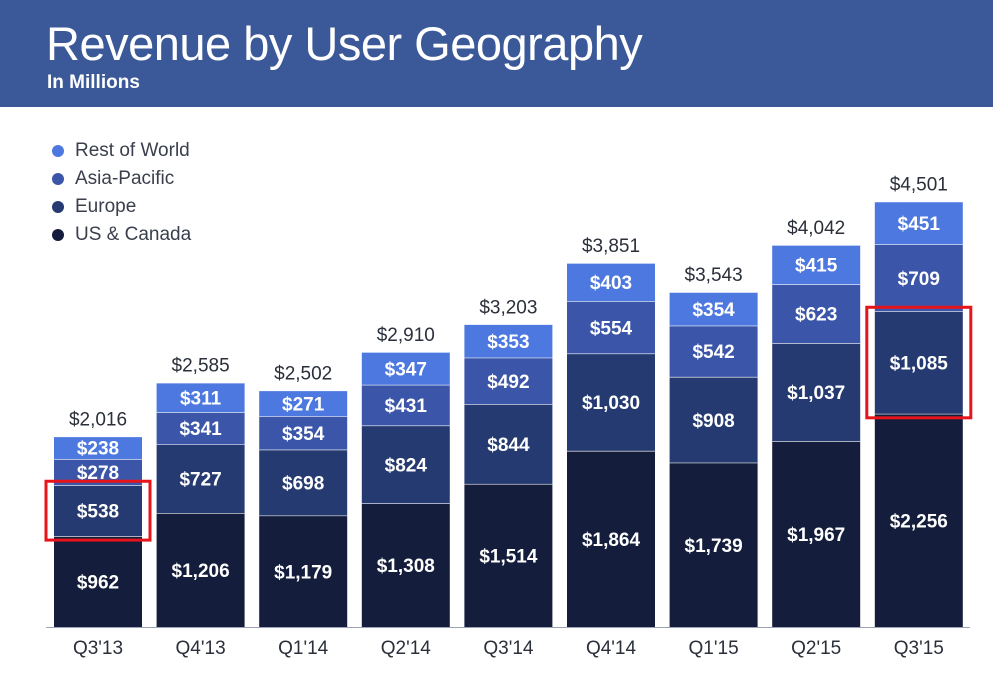  I want to click on data-label-q1-15-europe: $908, so click(713, 421).